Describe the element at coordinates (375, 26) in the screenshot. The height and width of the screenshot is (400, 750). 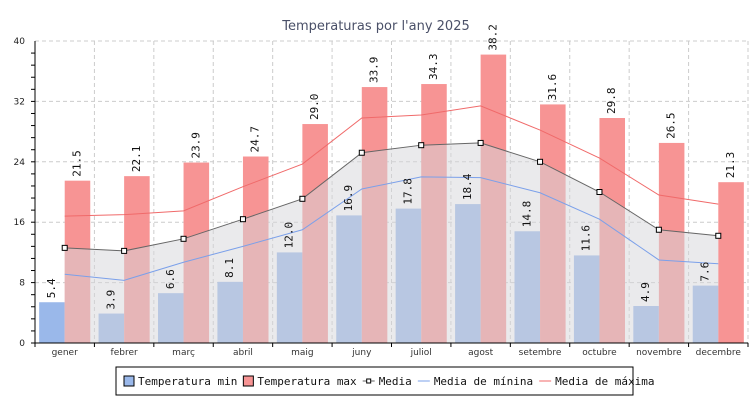
I see `chart-title: Temperaturas por l'any 2025` at that location.